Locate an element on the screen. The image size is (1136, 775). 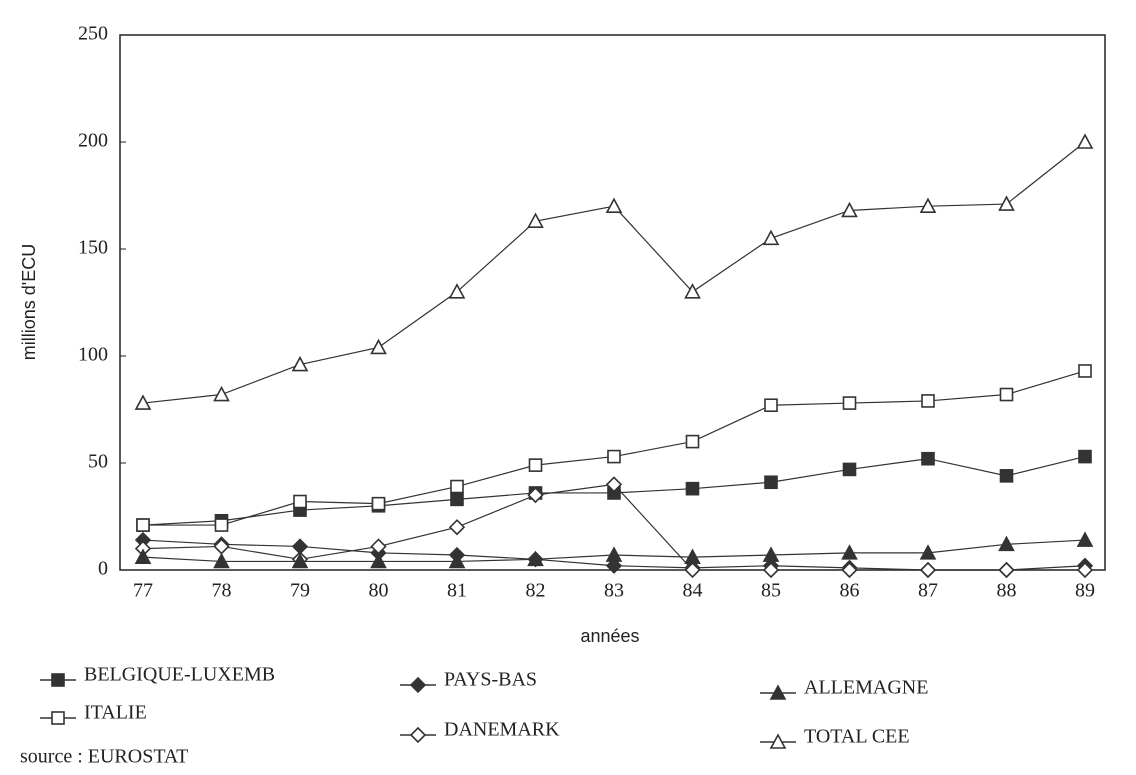
x-tick-label: 84 is located at coordinates (693, 591).